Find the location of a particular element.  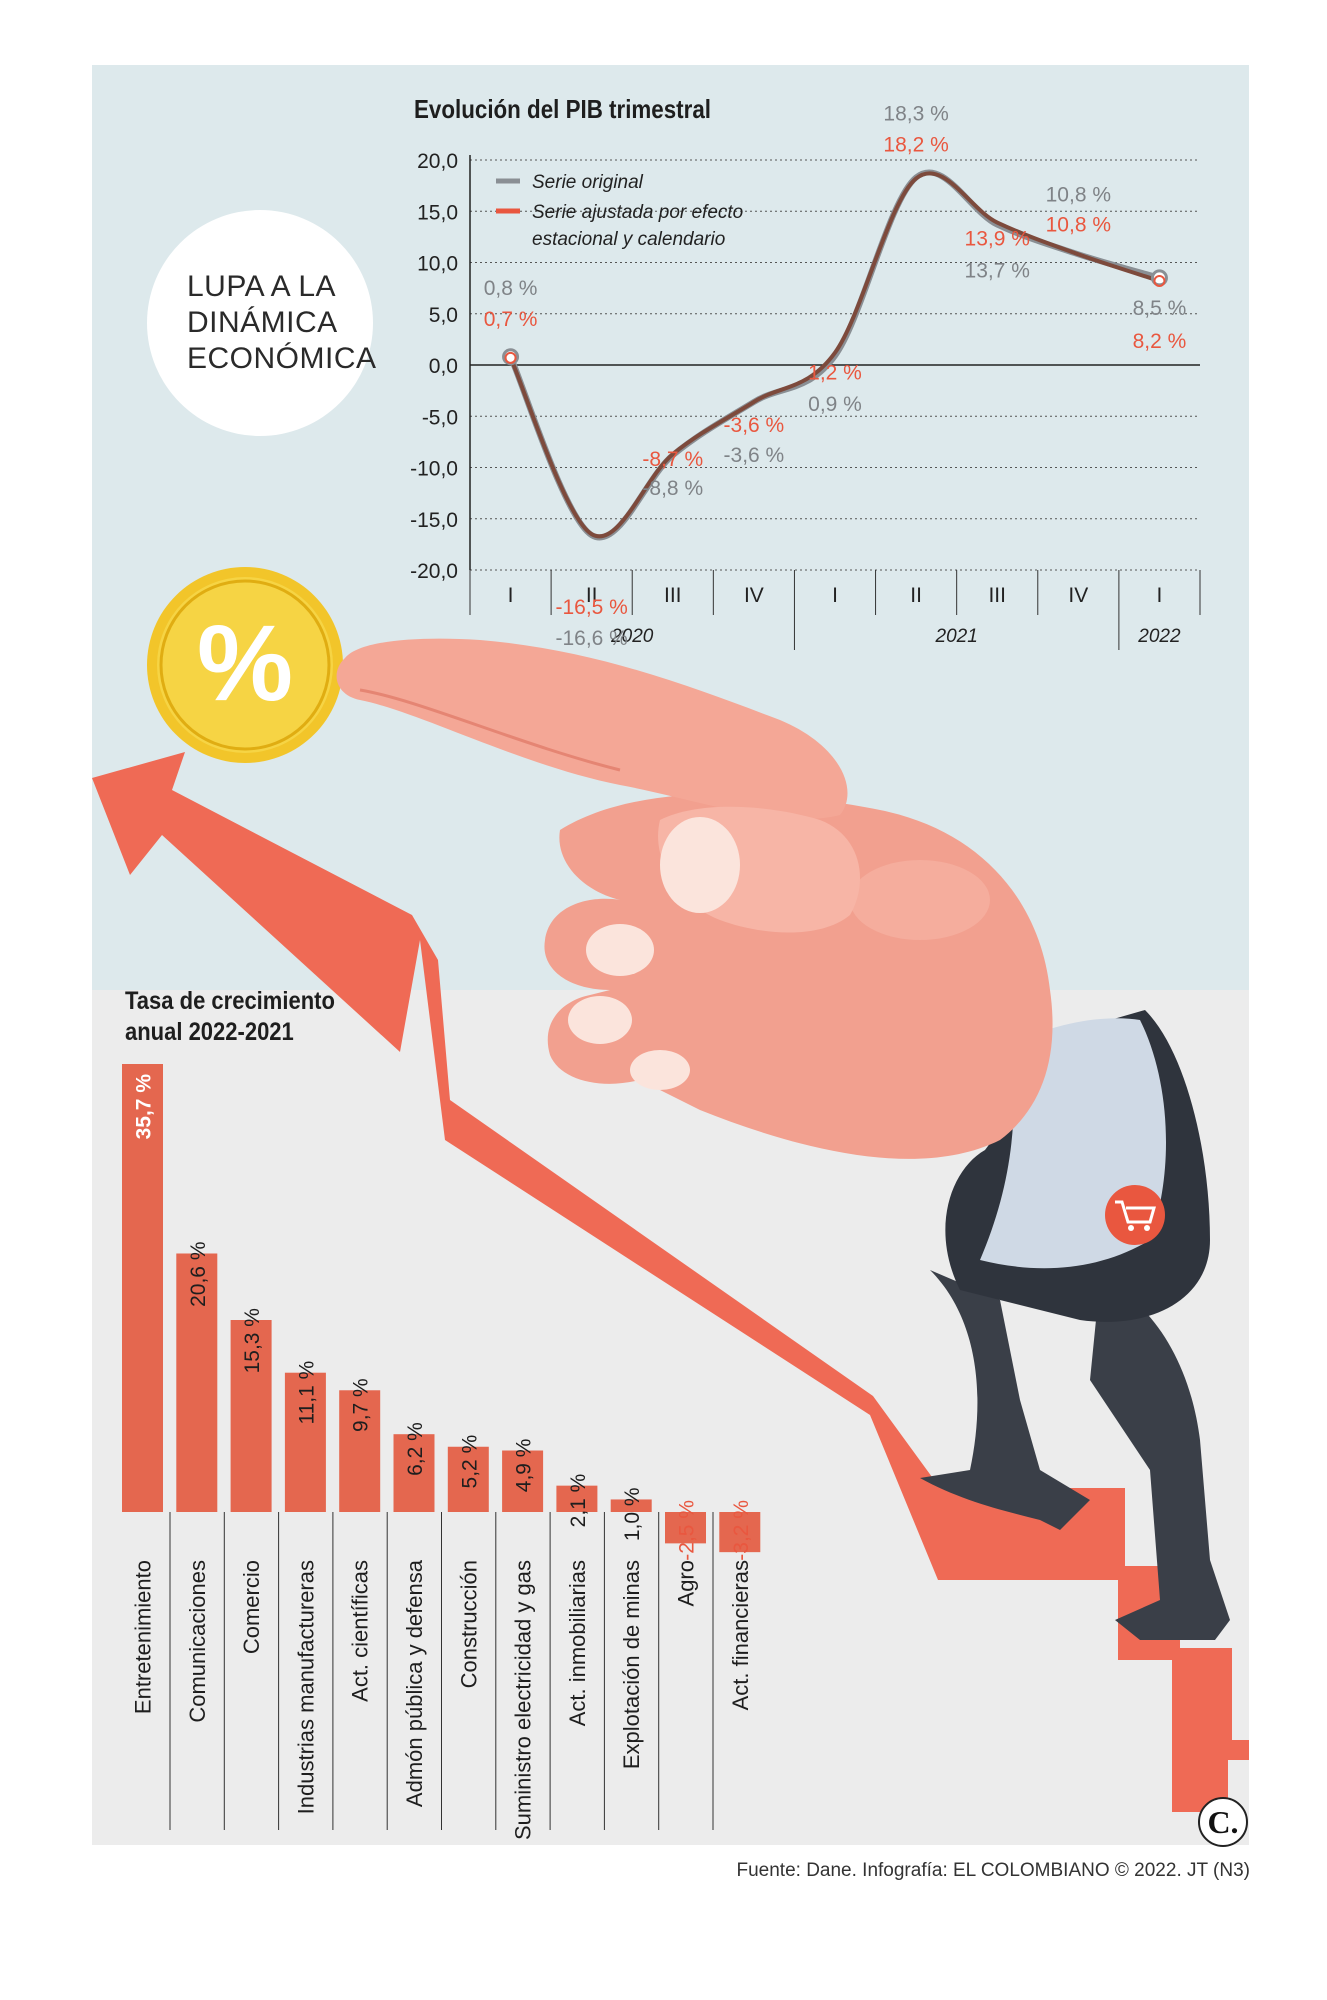

percent-coin-icon: % is located at coordinates (245, 665).